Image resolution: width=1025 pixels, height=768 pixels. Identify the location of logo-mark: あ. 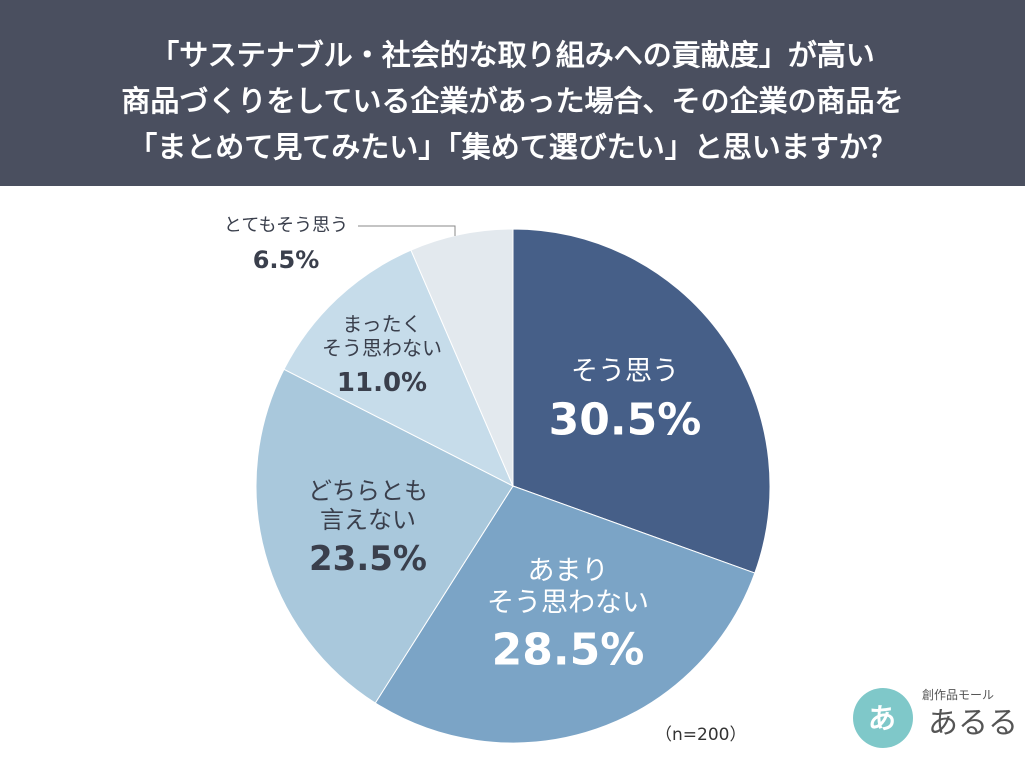
(882, 718).